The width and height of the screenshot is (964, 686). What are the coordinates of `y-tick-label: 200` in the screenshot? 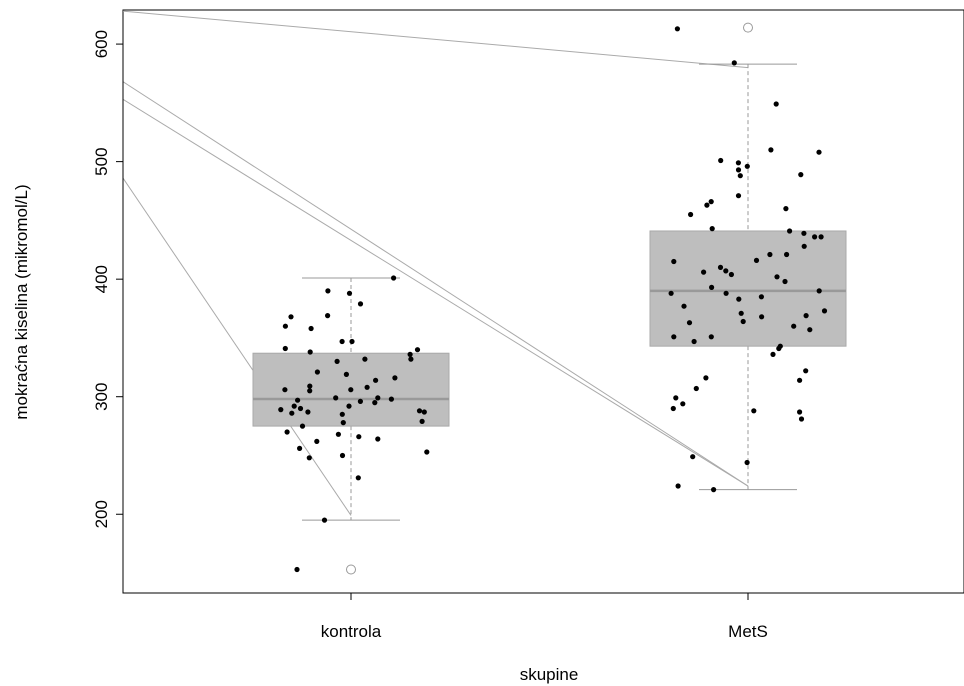 It's located at (101, 514).